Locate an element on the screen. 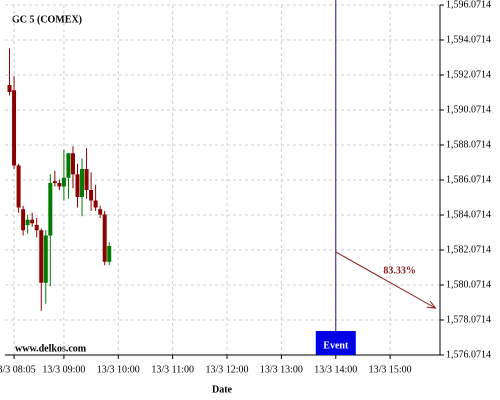  y-tick-label: 1,590.0714 is located at coordinates (468, 109).